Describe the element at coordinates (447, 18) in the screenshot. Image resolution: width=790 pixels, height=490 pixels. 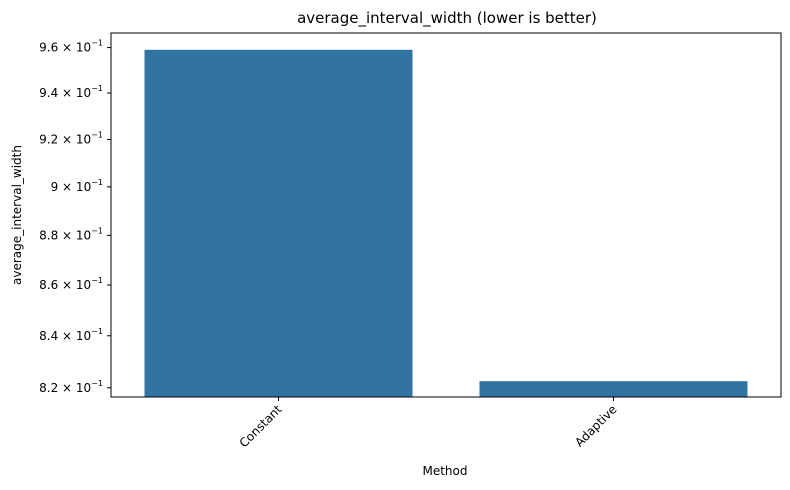
I see `chart-title: average_interval_width (lower is better)` at that location.